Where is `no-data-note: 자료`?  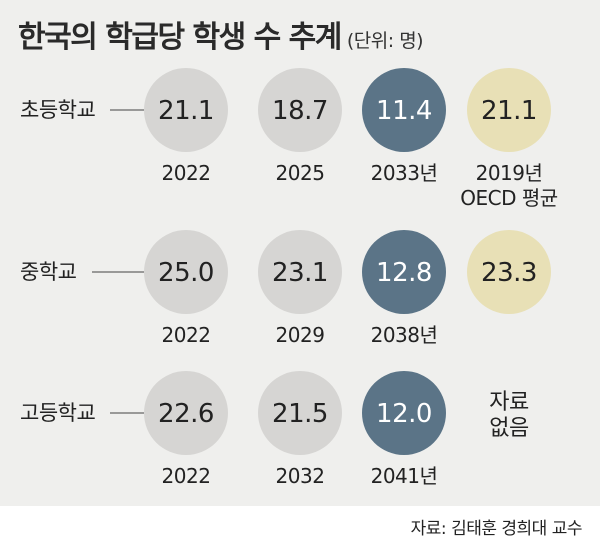
no-data-note: 자료 is located at coordinates (509, 402).